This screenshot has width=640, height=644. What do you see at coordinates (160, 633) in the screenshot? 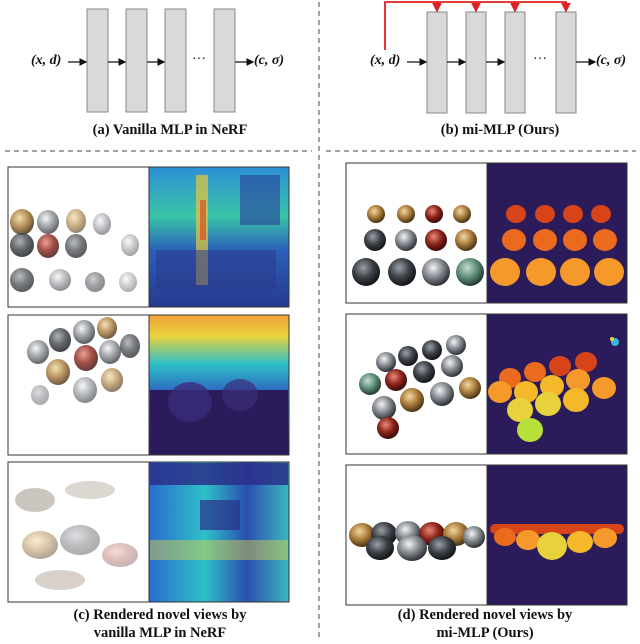
I see `vanilla-renders-caption-line2: vanilla MLP in NeRF` at bounding box center [160, 633].